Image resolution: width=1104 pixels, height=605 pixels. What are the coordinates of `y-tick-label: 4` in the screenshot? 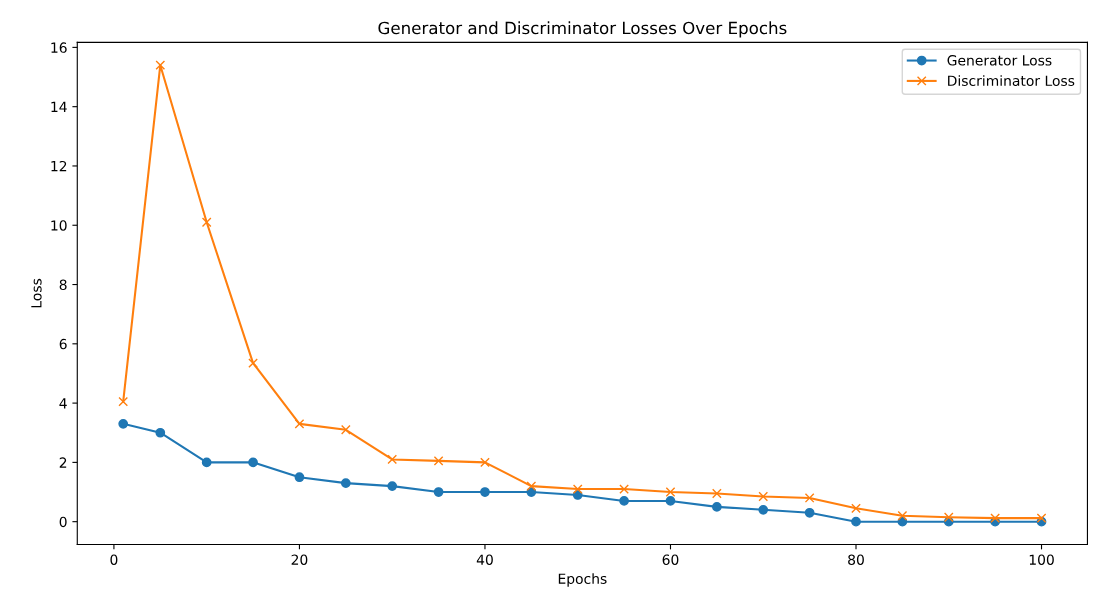 It's located at (63, 403).